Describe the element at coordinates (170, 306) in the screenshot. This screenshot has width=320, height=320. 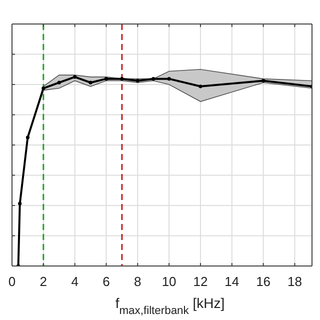
I see `x-axis-title: f$_{max,filterbank}$ [kHz]` at that location.